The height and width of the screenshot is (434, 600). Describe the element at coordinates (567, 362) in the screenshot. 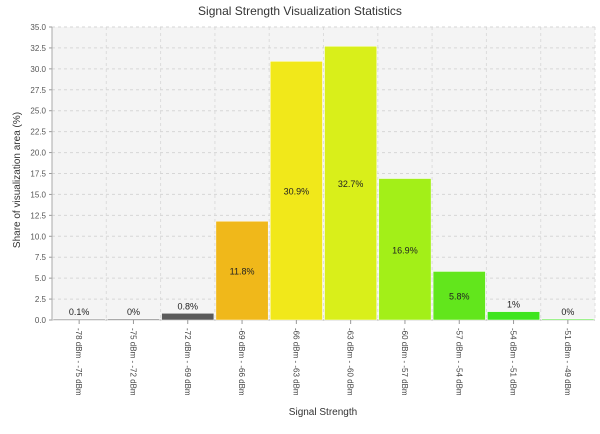

I see `x-tick-label: -51 dBm - -49 dBm` at that location.